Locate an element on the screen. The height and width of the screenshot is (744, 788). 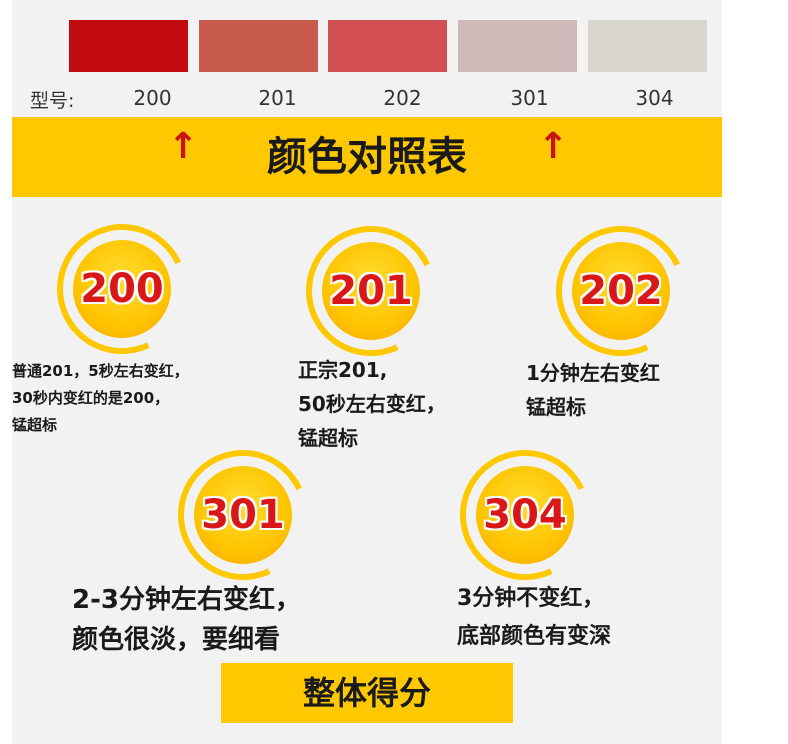
score-label: 整体得分 is located at coordinates (366, 693).